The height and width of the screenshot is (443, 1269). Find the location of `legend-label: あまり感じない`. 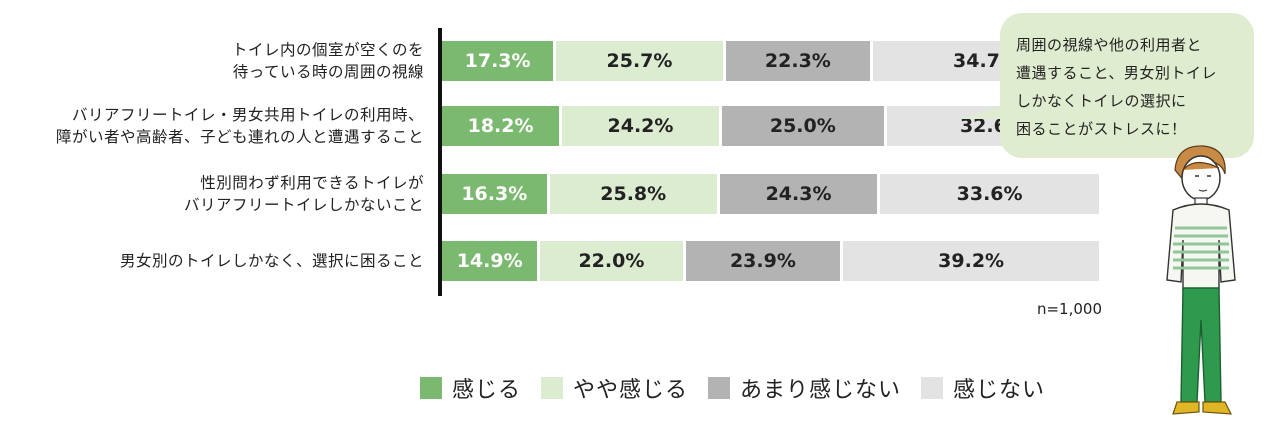

legend-label: あまり感じない is located at coordinates (821, 390).